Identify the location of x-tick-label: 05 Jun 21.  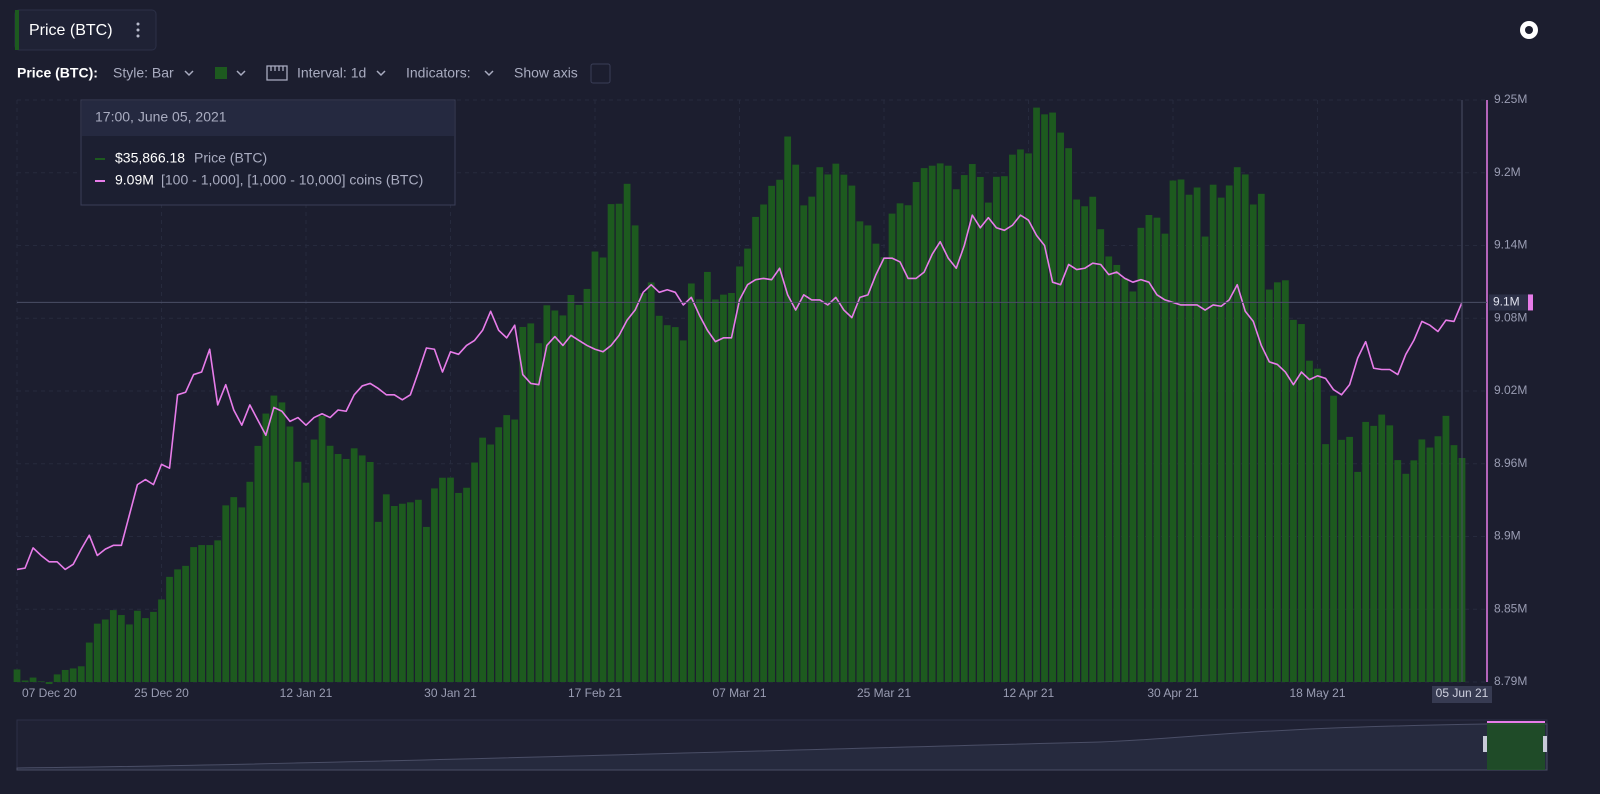
(1462, 693).